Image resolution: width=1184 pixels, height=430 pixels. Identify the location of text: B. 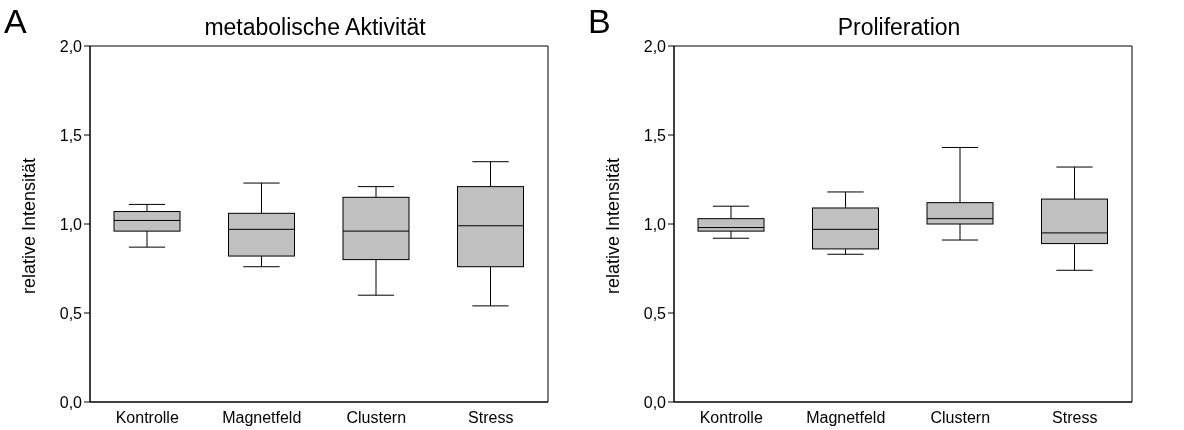
(599, 21).